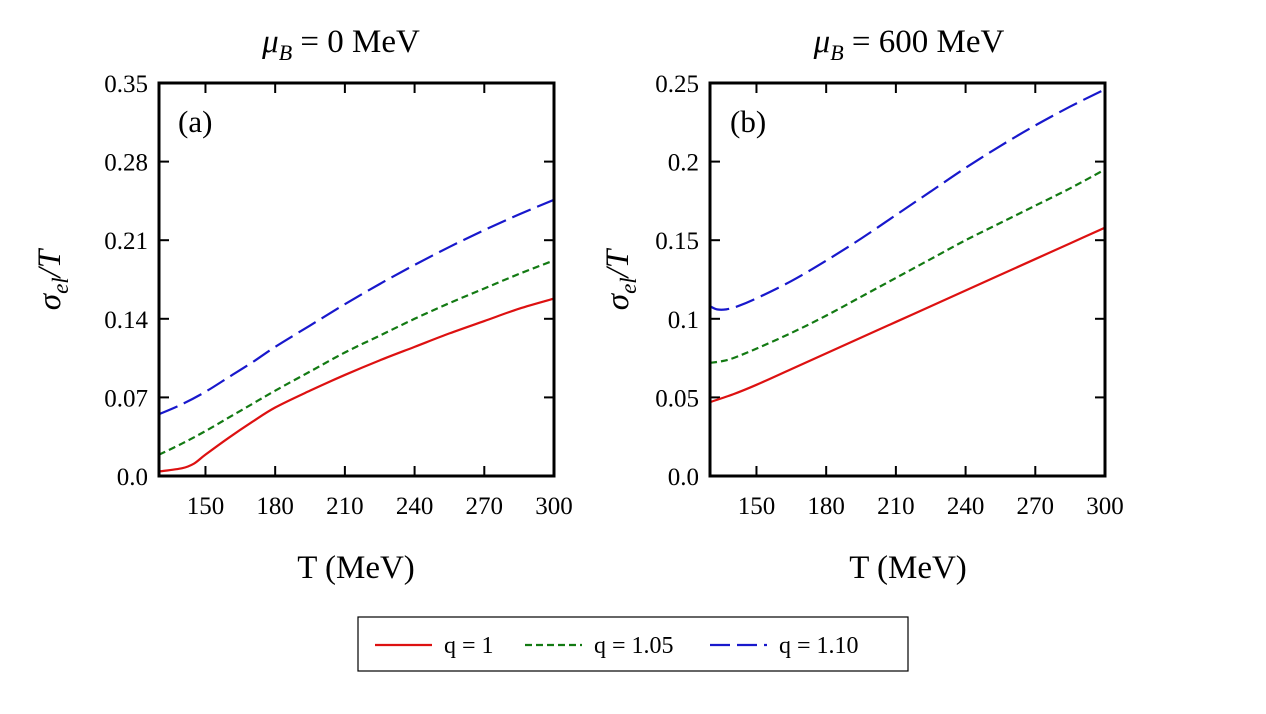 Image resolution: width=1266 pixels, height=714 pixels. Describe the element at coordinates (356, 568) in the screenshot. I see `panel-a-xlabel: T (MeV)` at that location.